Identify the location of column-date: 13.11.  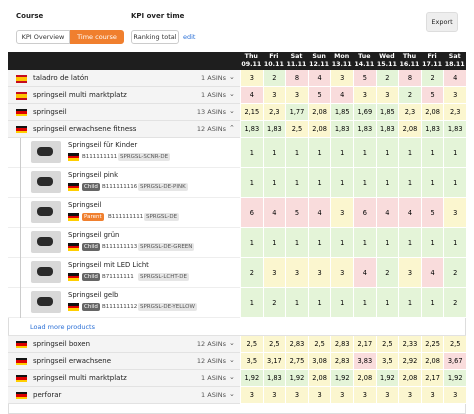
(341, 64).